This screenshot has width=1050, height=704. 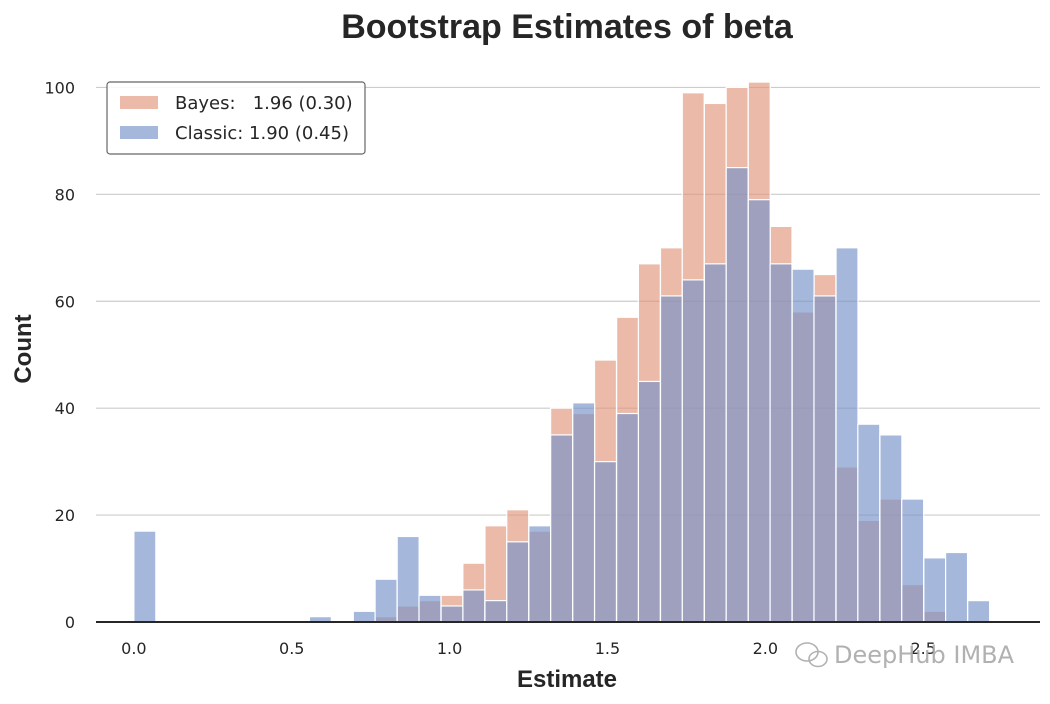 I want to click on watermark-text: DeepHub IMBA, so click(x=924, y=655).